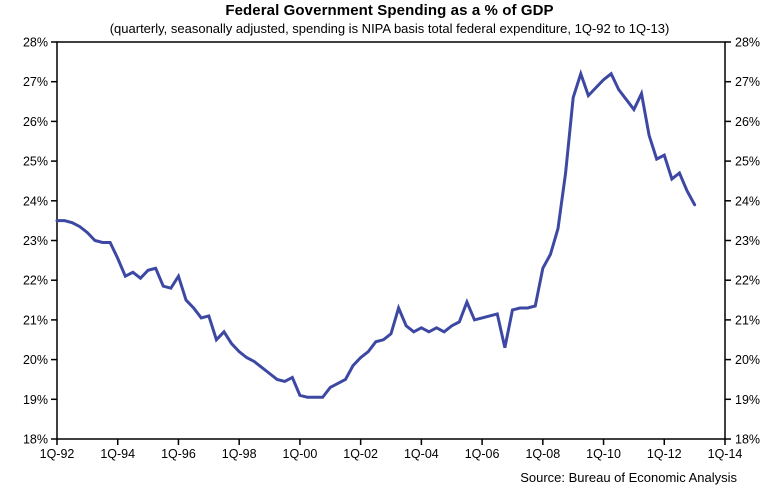  I want to click on x-axis-label: 1Q-92, so click(57, 454).